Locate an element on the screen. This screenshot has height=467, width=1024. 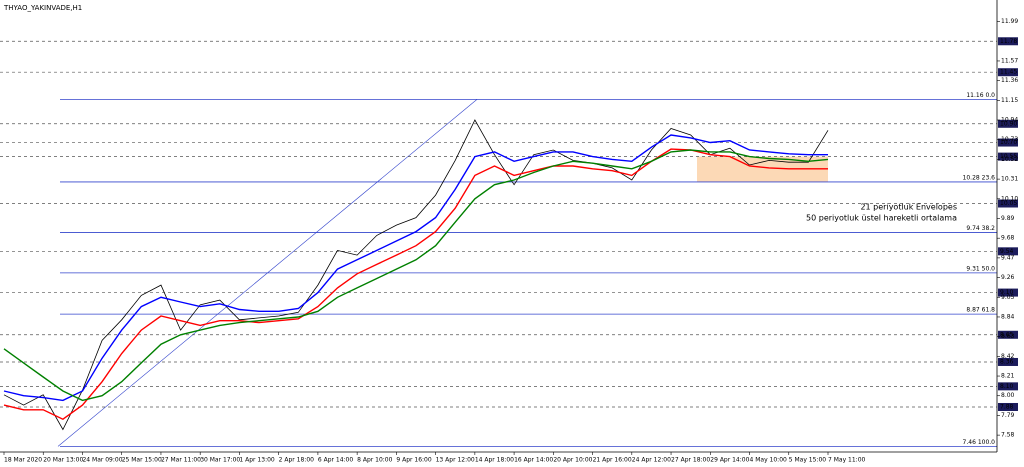
y-tick-label: 10.31 is located at coordinates (1009, 179).